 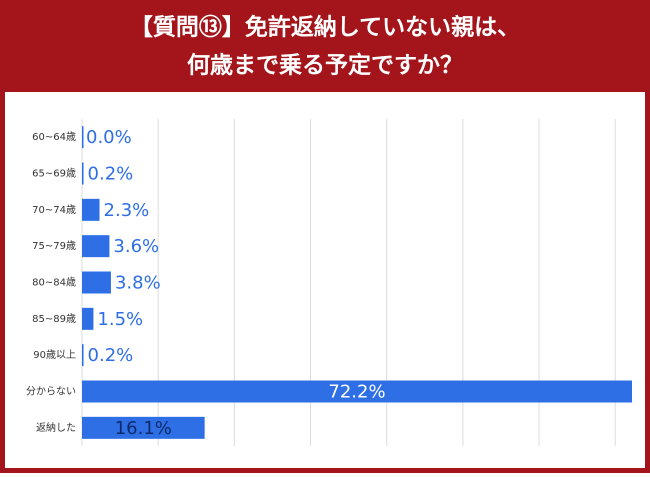 I want to click on y-tick-label: 分からない, so click(x=51, y=392).